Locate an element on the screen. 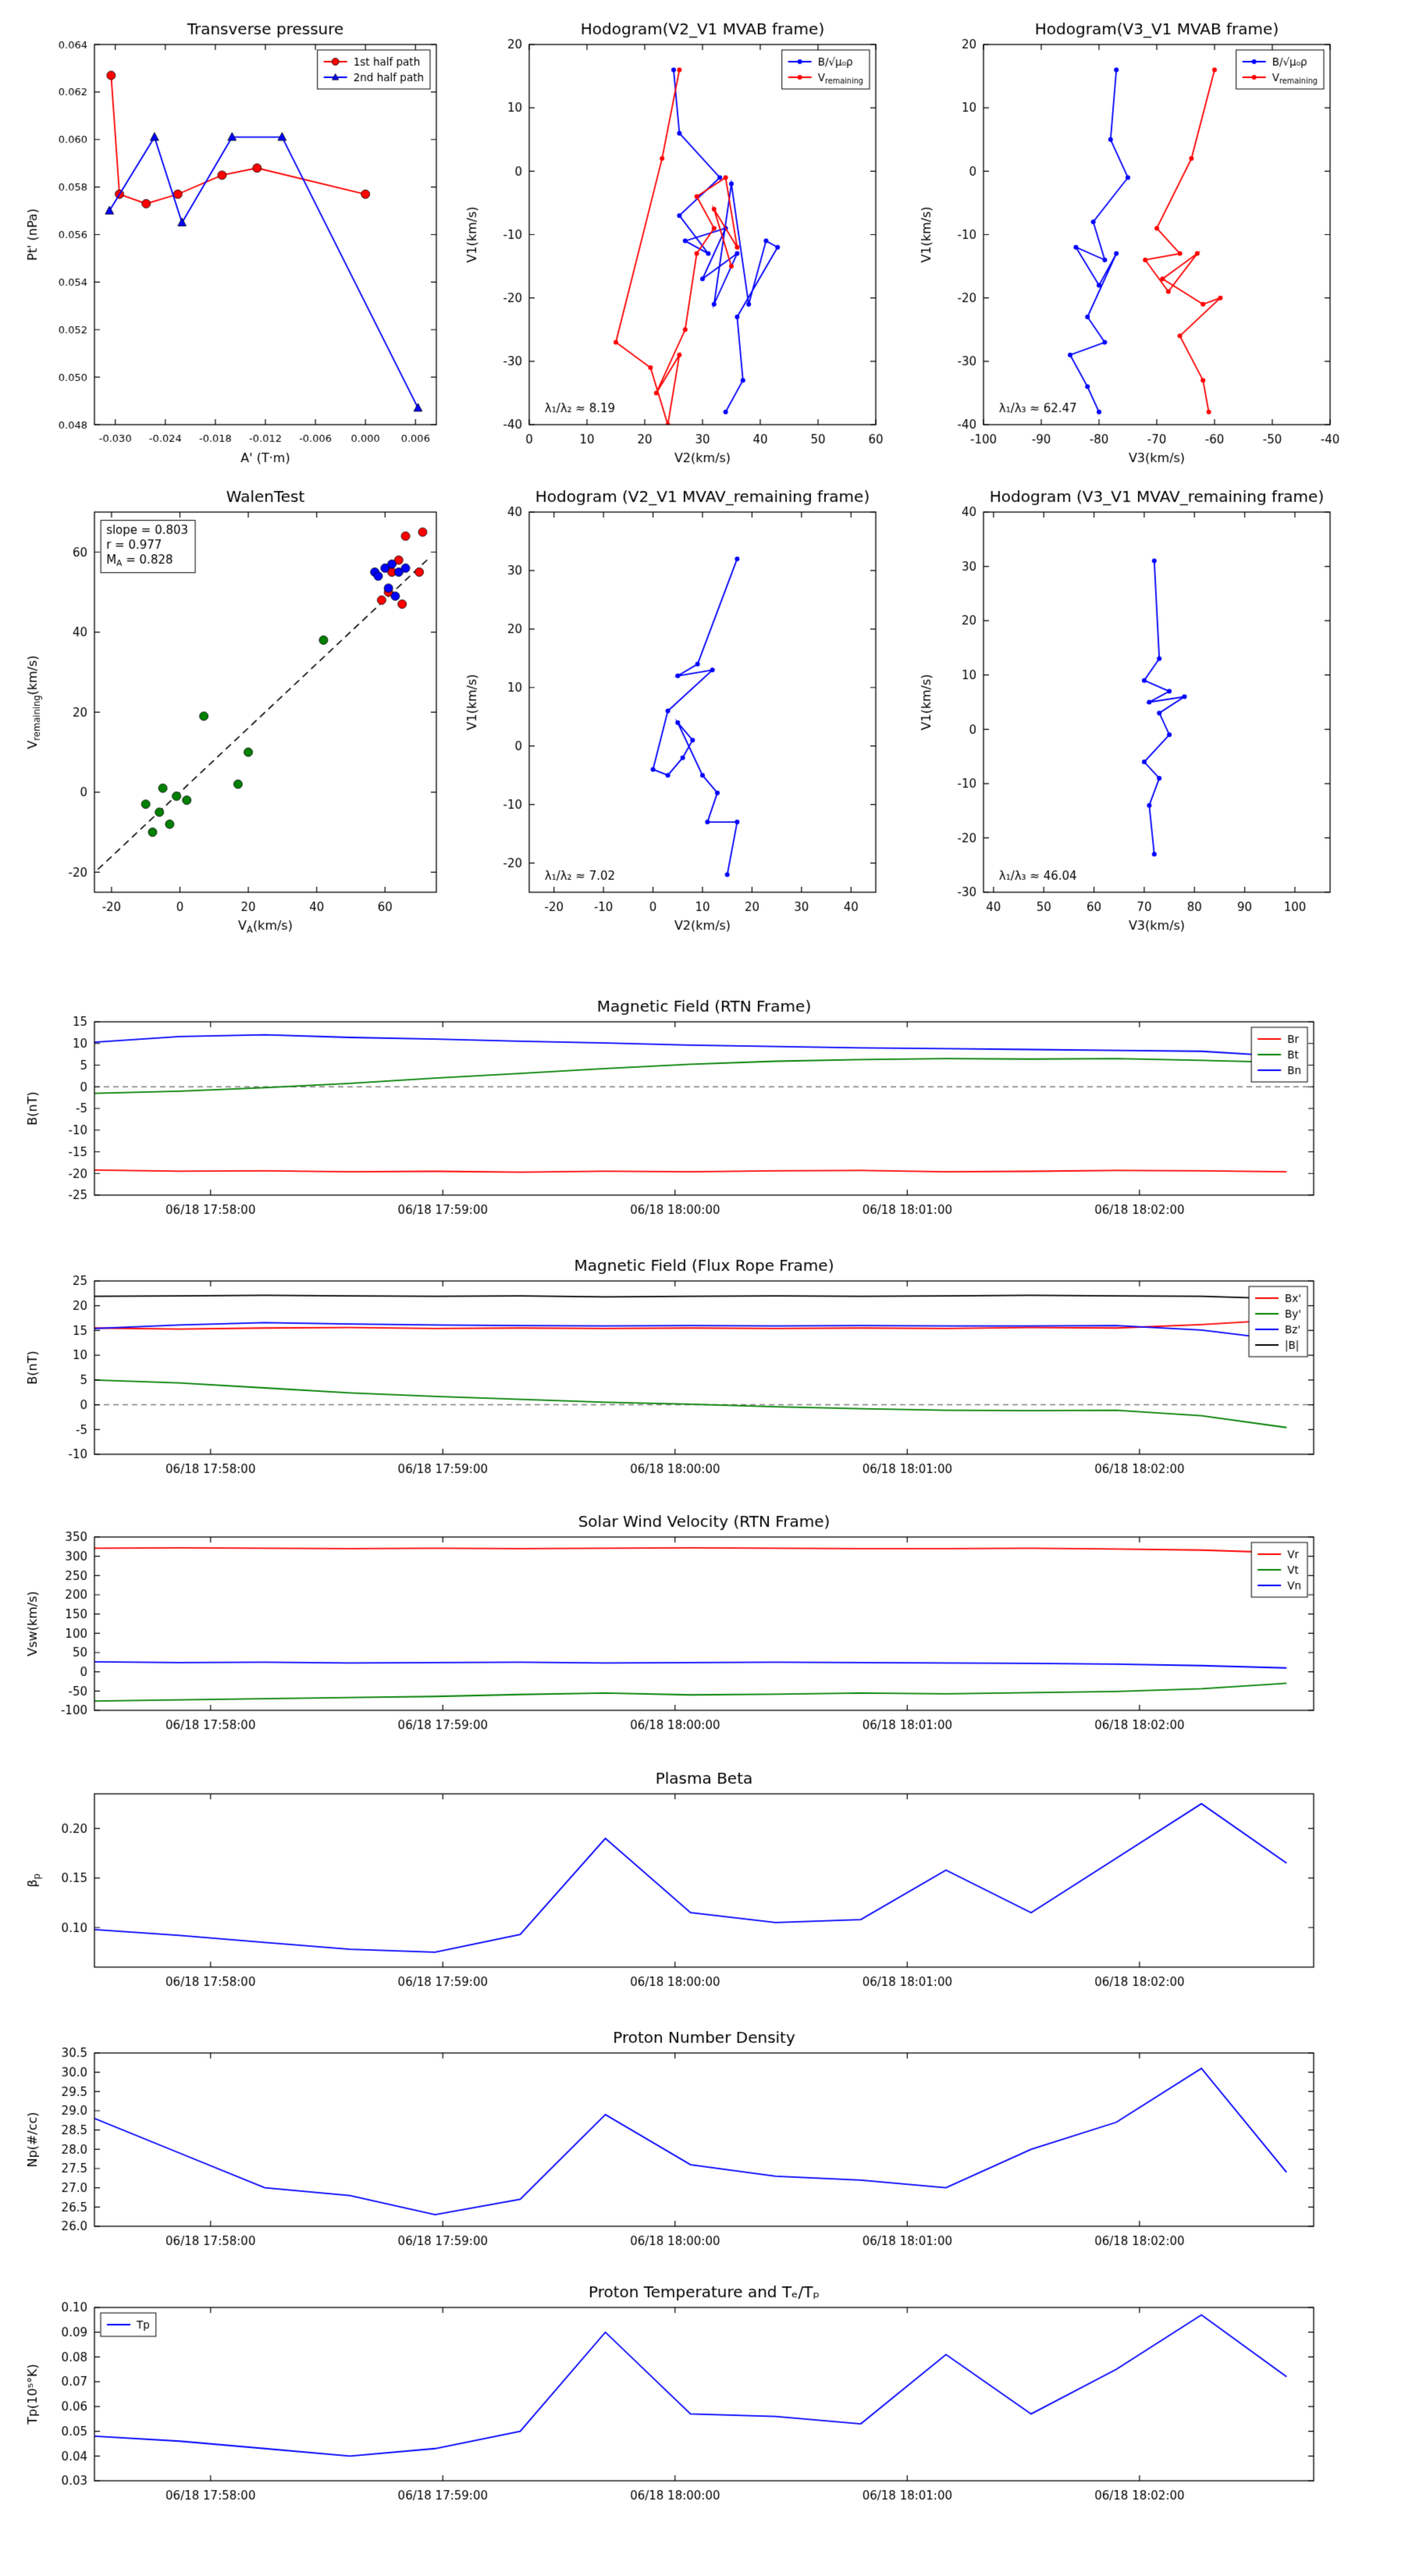 The width and height of the screenshot is (1405, 2576). chart-solar-wind-velocity is located at coordinates (703, 1628).